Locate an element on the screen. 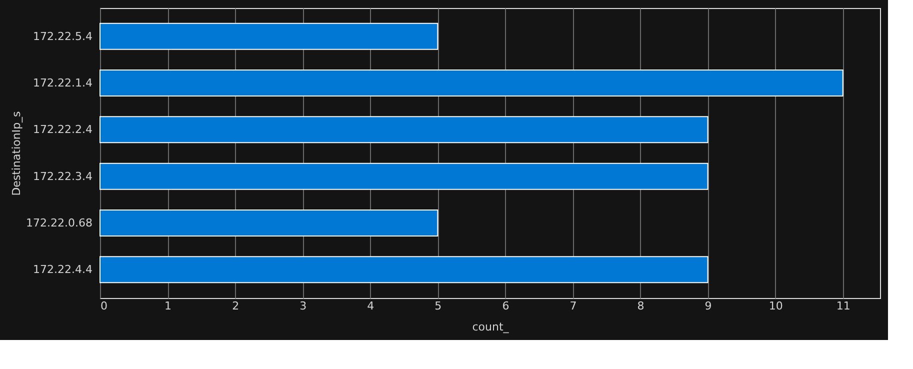 Image resolution: width=913 pixels, height=369 pixels. x-tick-label: 9 is located at coordinates (708, 306).